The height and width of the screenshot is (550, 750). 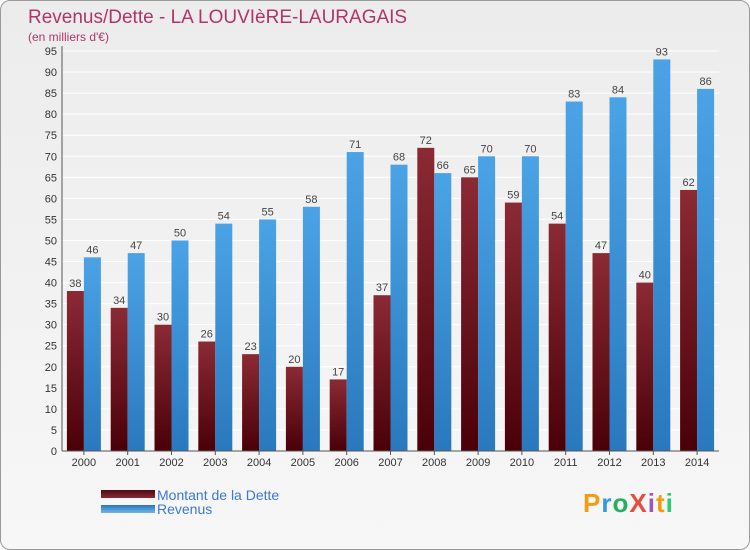 I want to click on y-tick-label: 65, so click(x=51, y=178).